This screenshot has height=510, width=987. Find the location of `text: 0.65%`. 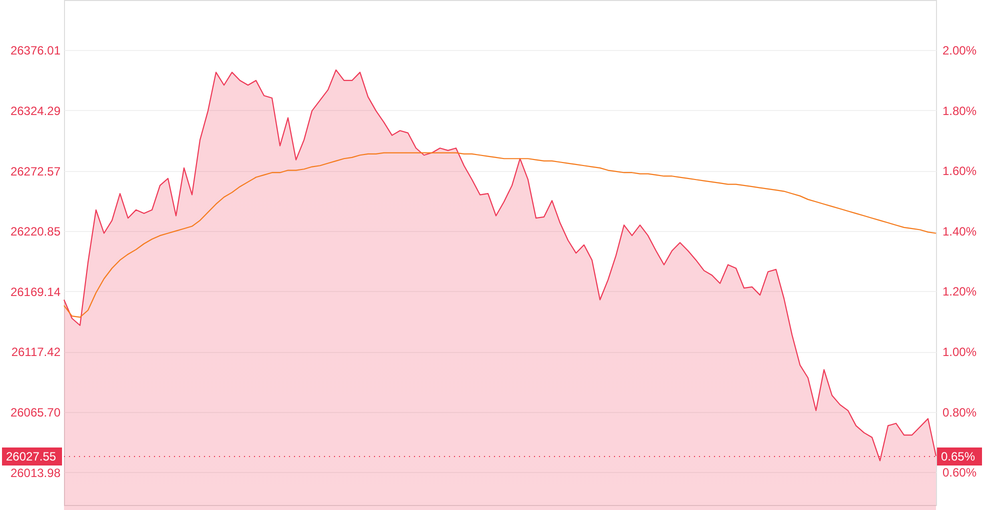

text: 0.65% is located at coordinates (958, 457).